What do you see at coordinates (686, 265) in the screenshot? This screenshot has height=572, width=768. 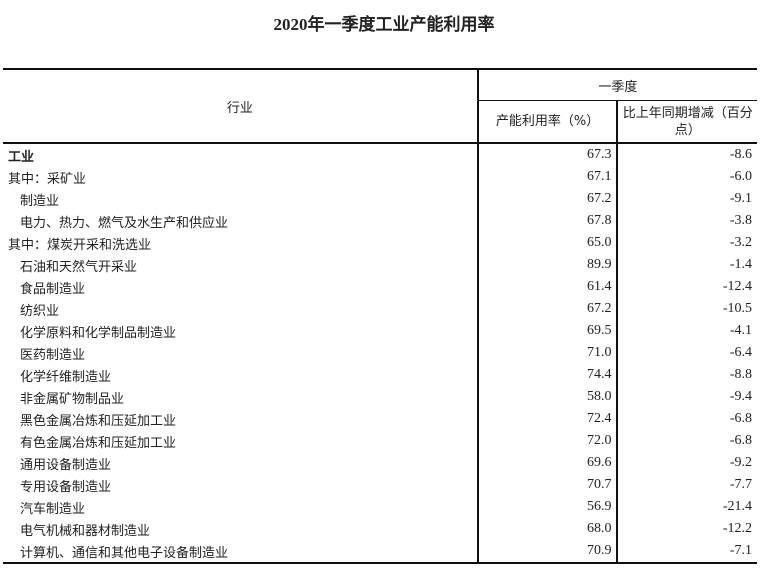 I see `change-cell: -1.4` at bounding box center [686, 265].